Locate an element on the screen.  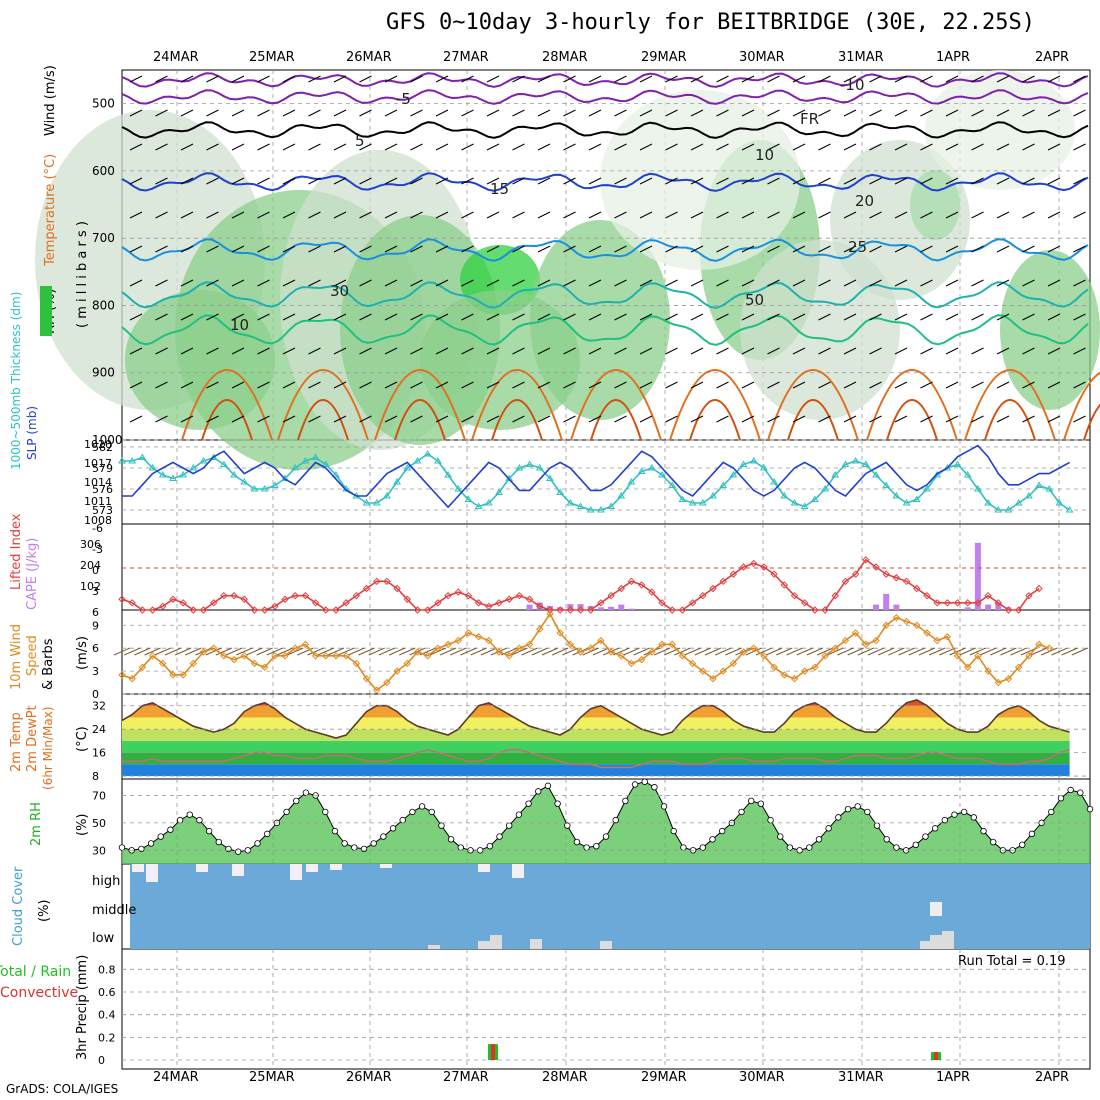
bottom-date-label: 26MAR is located at coordinates (369, 1077).